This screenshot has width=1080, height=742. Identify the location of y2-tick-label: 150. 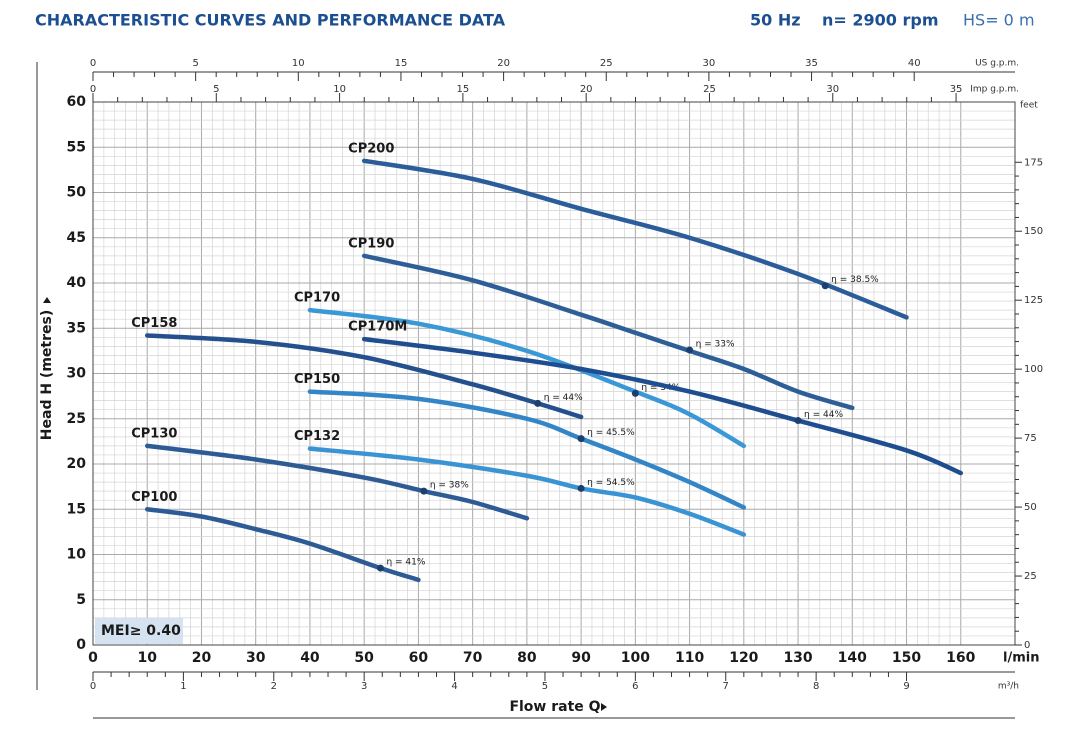
(1033, 231).